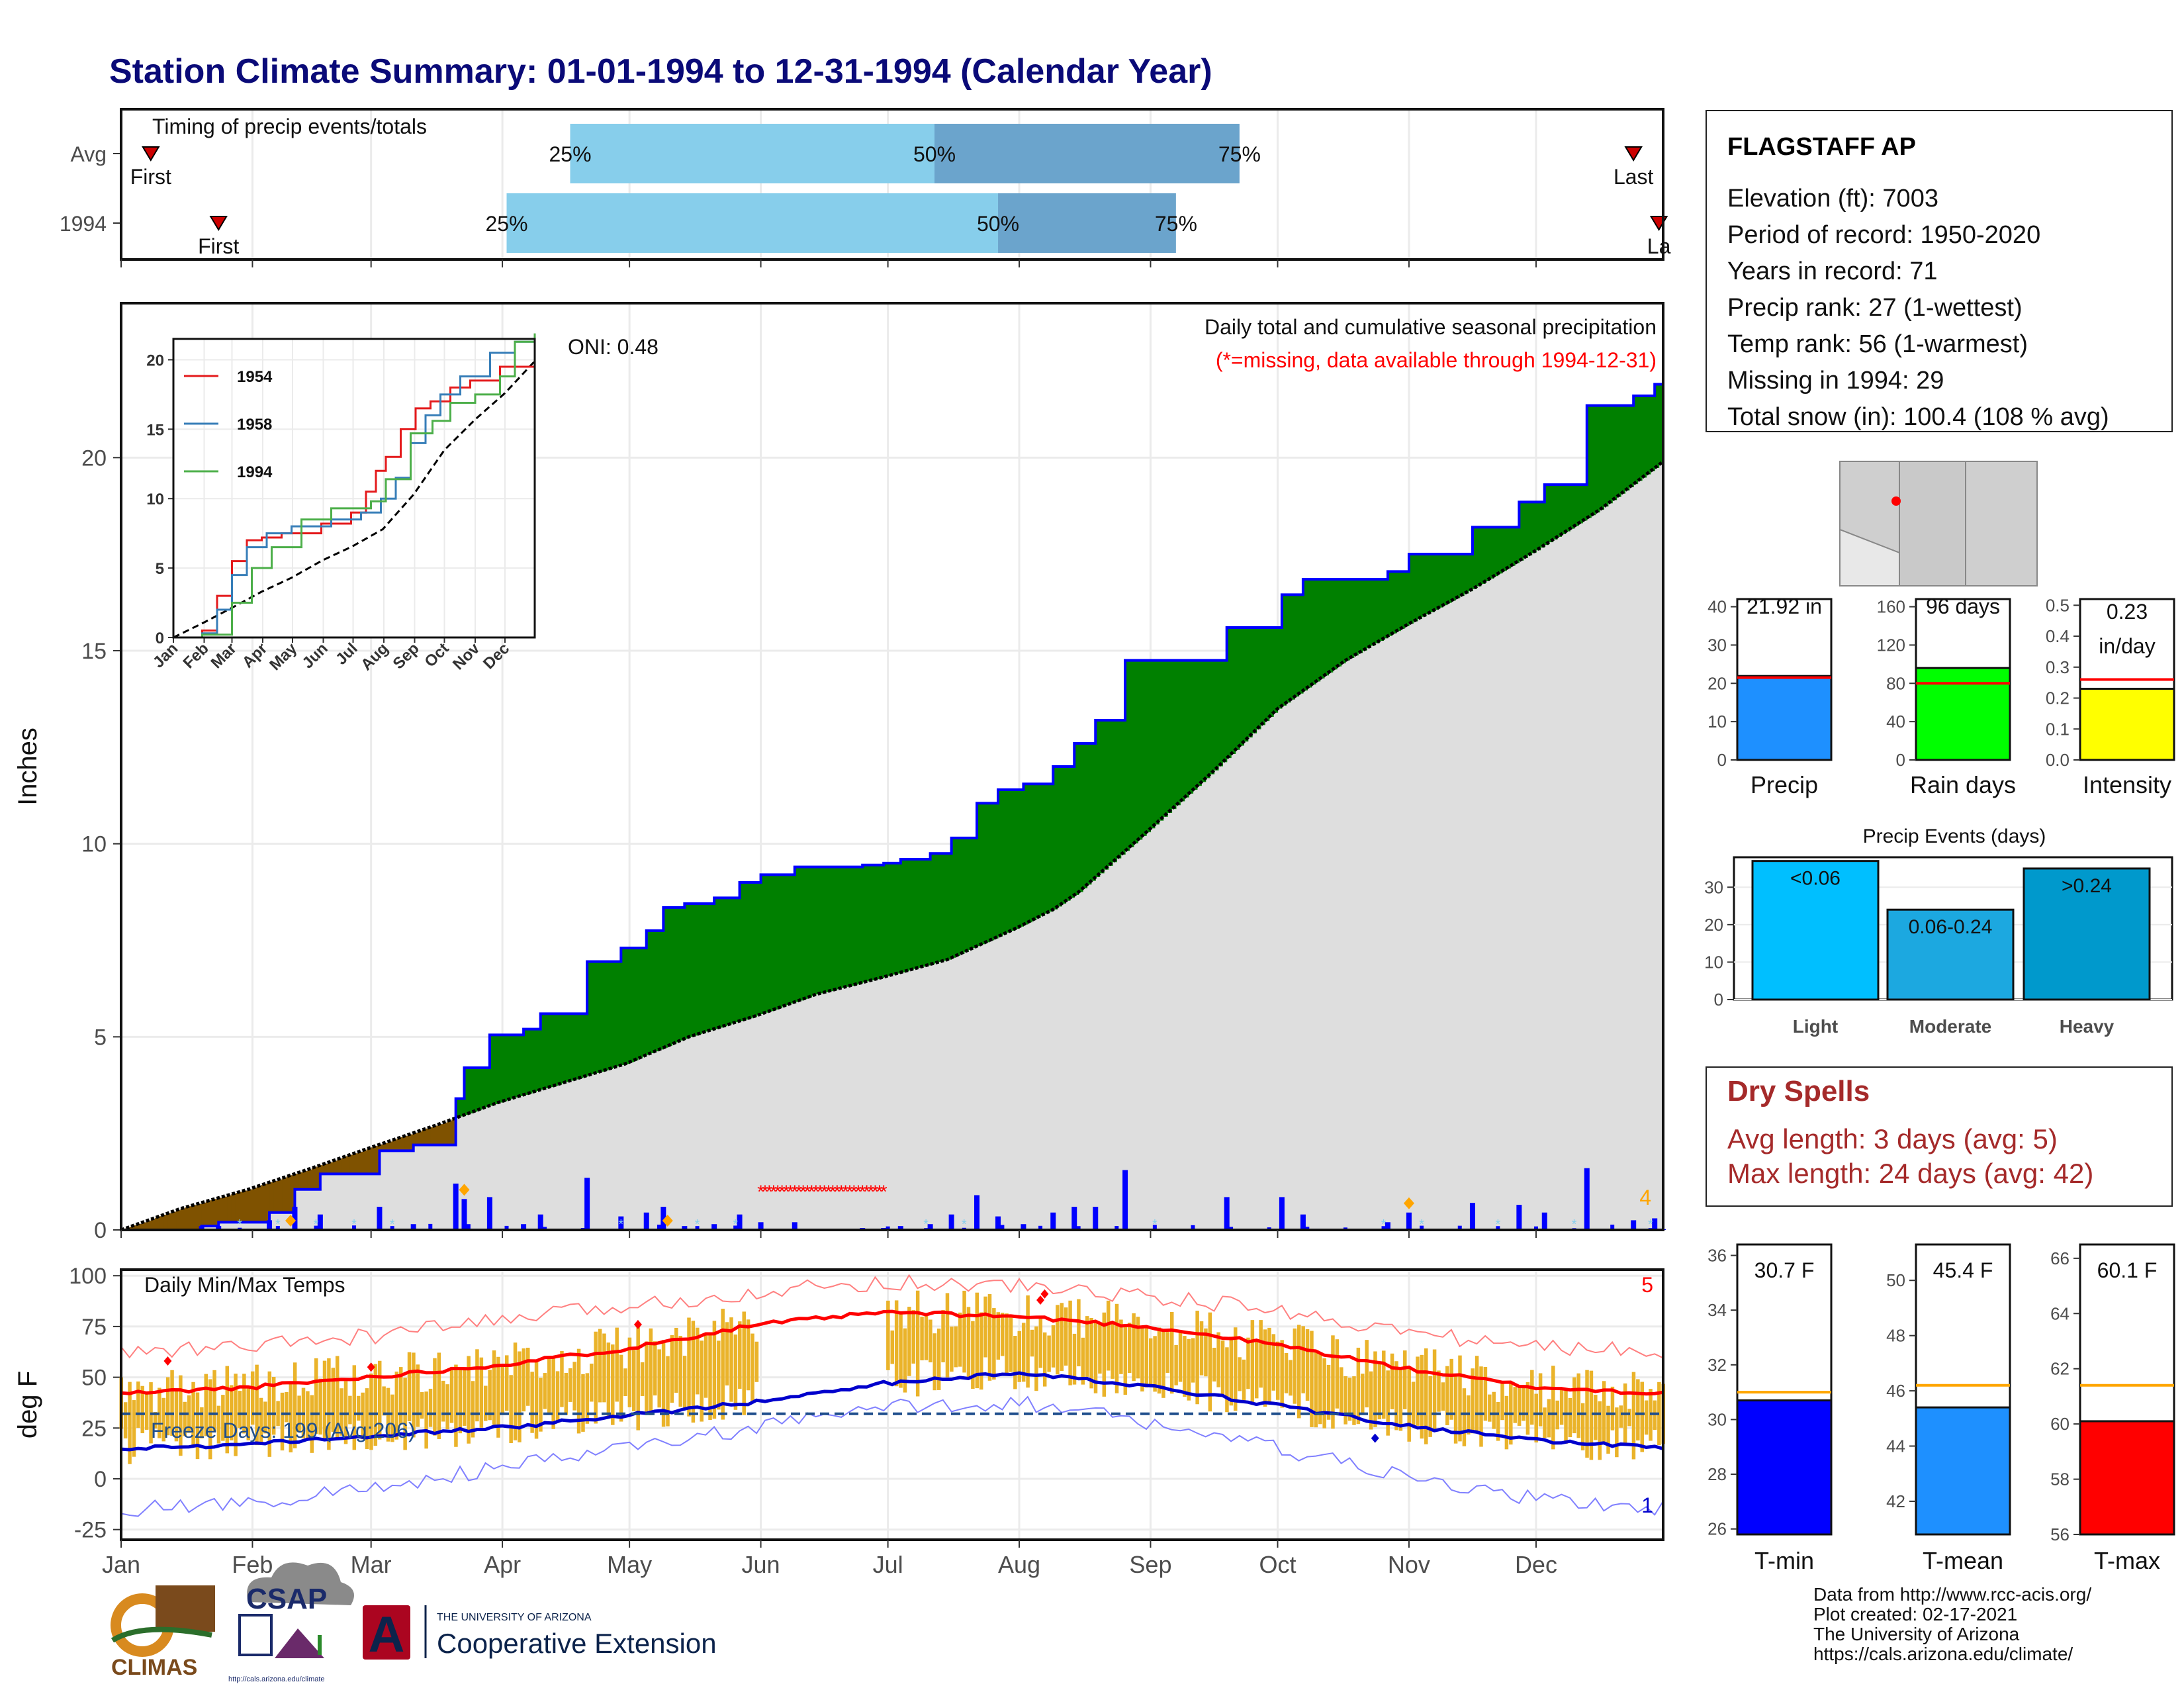  I want to click on stat-bar-value: 96 days, so click(1963, 606).